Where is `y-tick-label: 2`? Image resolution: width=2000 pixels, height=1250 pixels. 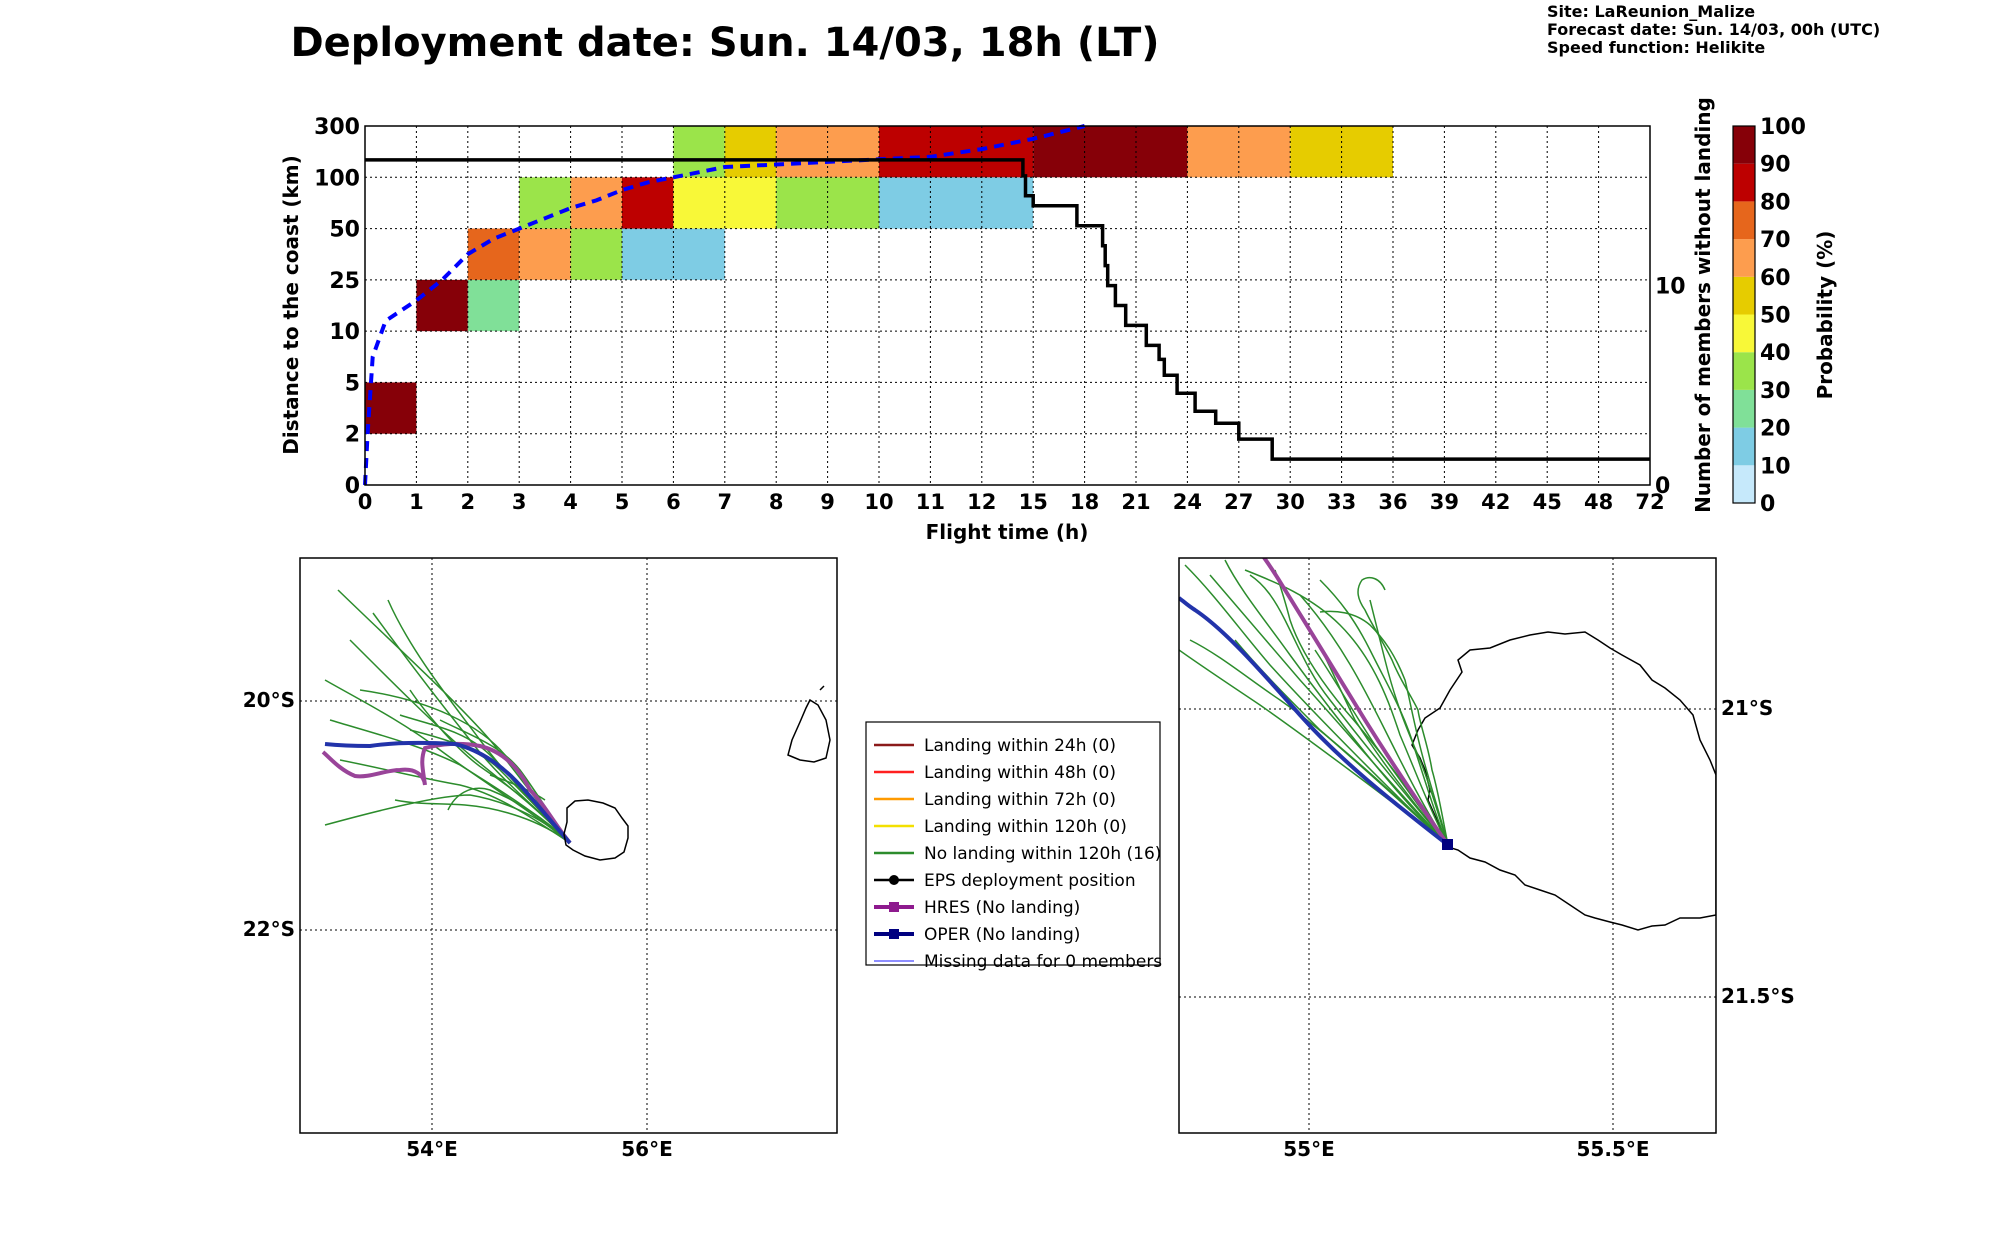 y-tick-label: 2 is located at coordinates (352, 435).